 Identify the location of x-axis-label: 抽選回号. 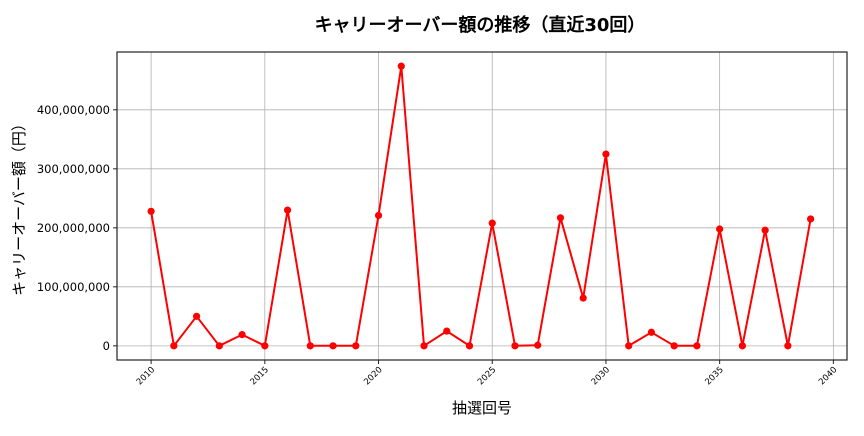
(482, 408).